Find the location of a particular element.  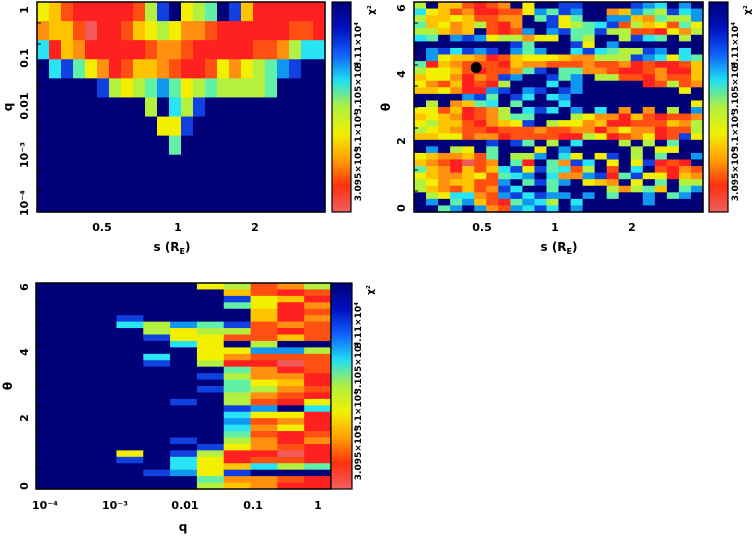

colorbar-label: 3.11×10⁴ is located at coordinates (736, 45).